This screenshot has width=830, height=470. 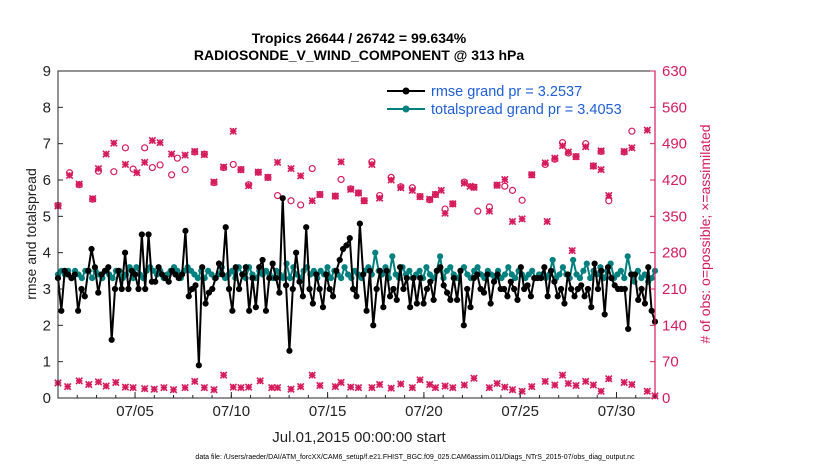 I want to click on y-axis-label-right: # of obs: o=possible; ×=assimilated, so click(x=705, y=233).